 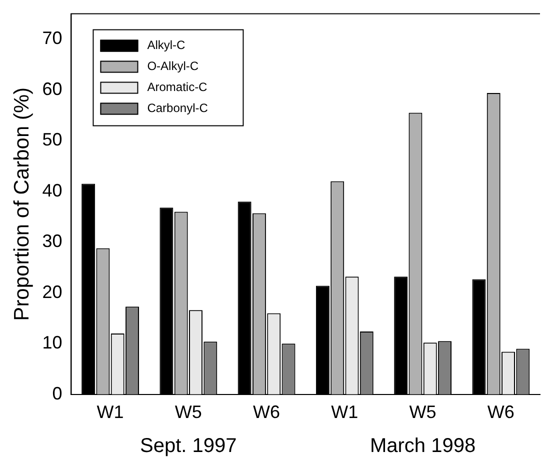 I want to click on legend-label: Alkyl-C, so click(x=166, y=45).